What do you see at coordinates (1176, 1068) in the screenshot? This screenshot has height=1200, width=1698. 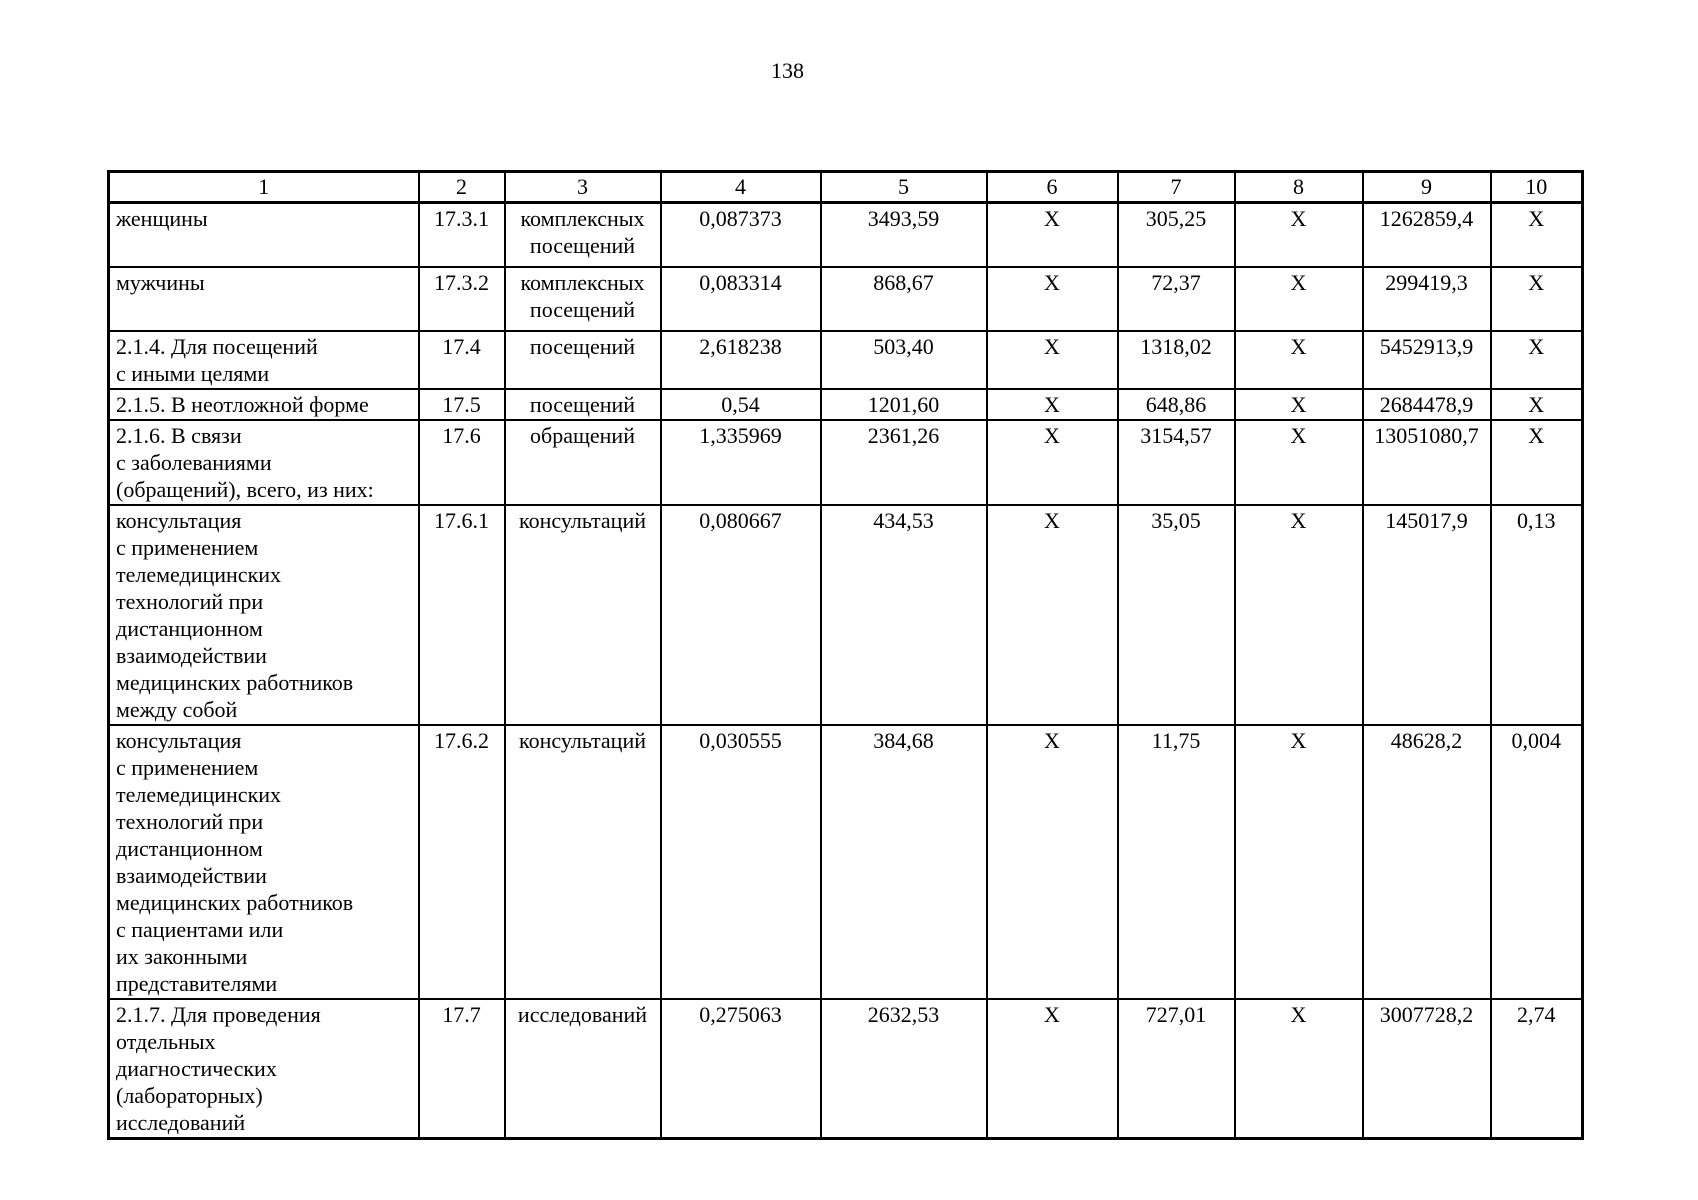 I see `cell-value-col7: 727,01` at bounding box center [1176, 1068].